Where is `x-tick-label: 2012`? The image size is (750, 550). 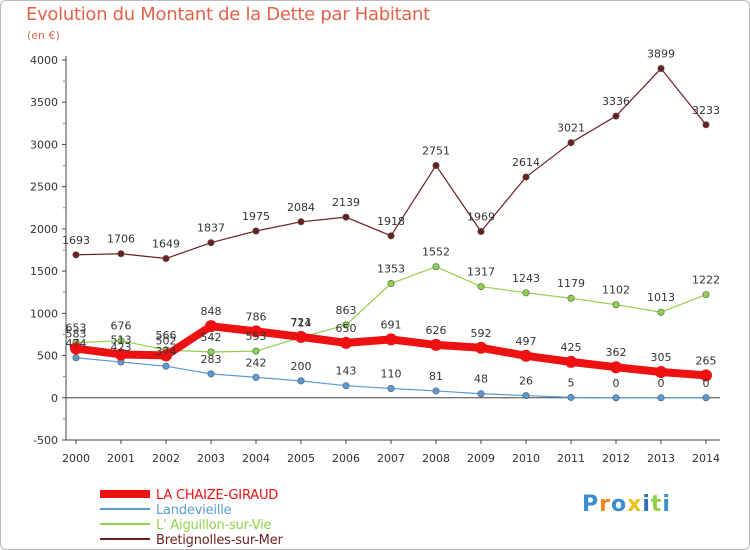 x-tick-label: 2012 is located at coordinates (616, 458).